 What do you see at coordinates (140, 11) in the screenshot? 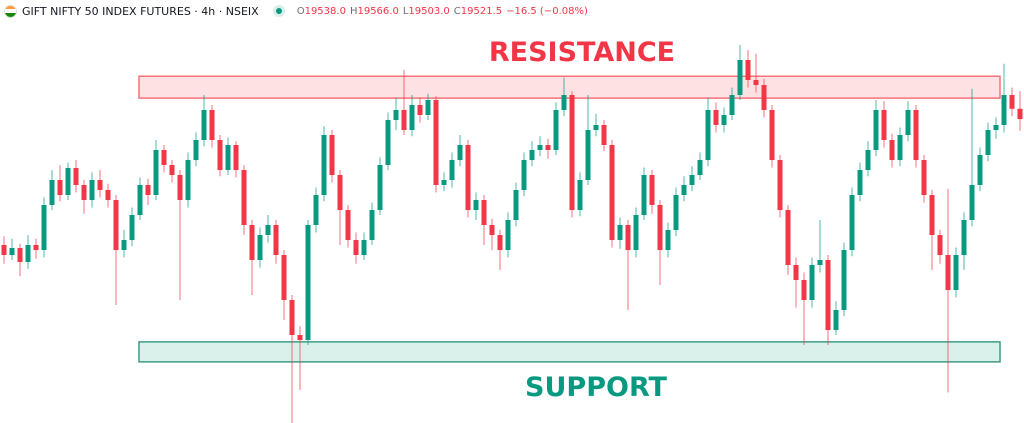
I see `symbol-title: GIFT NIFTY 50 INDEX FUTURES · 4h · NSEIX` at bounding box center [140, 11].